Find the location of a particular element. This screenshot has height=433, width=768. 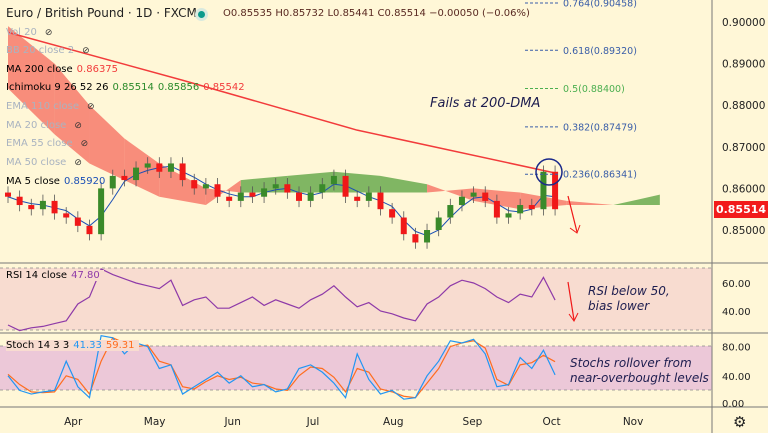

settings-gear-icon: ⚙ is located at coordinates (740, 422).